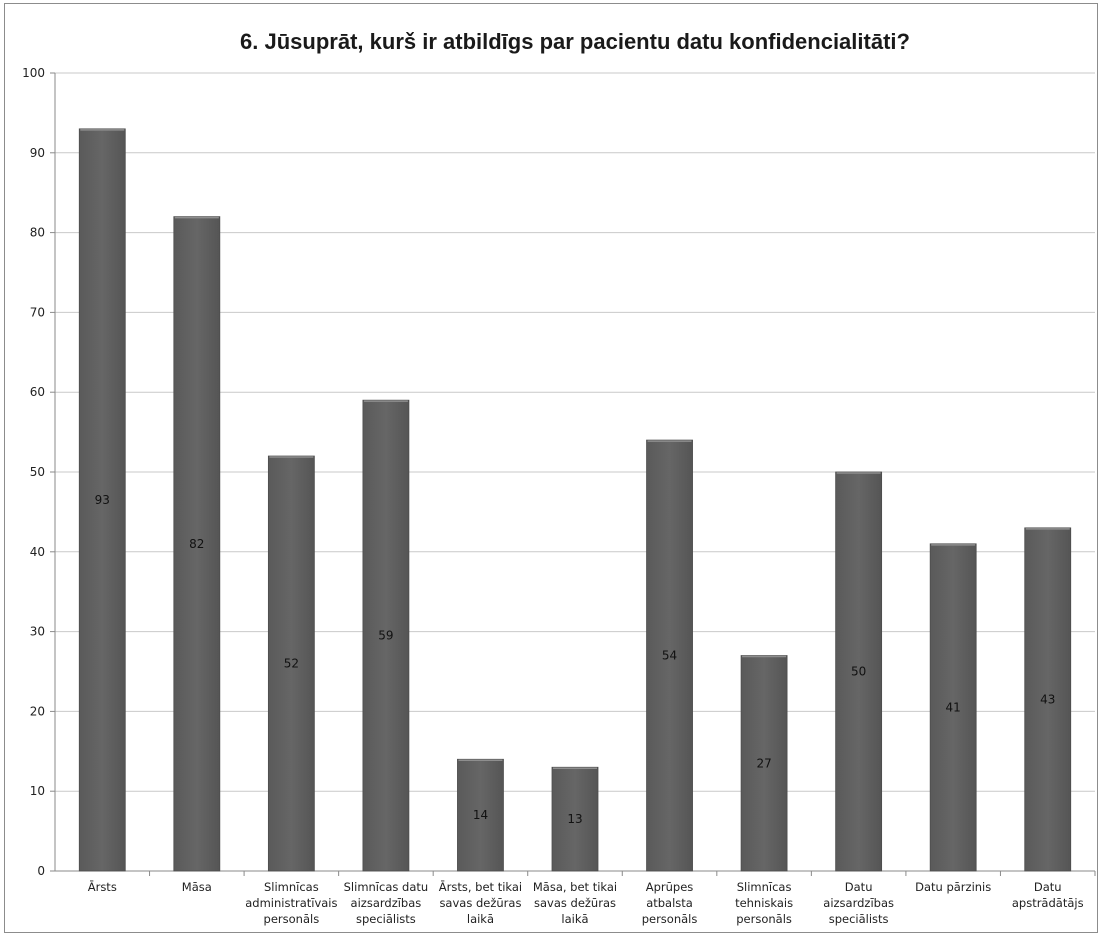 The image size is (1104, 937). What do you see at coordinates (1048, 903) in the screenshot?
I see `x-tick-label: apstrādātājs` at bounding box center [1048, 903].